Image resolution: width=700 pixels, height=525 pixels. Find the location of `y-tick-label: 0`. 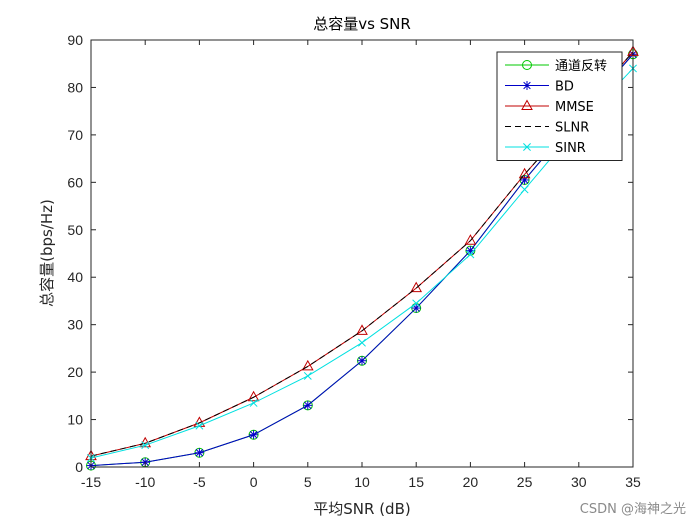

y-tick-label: 0 is located at coordinates (79, 467).